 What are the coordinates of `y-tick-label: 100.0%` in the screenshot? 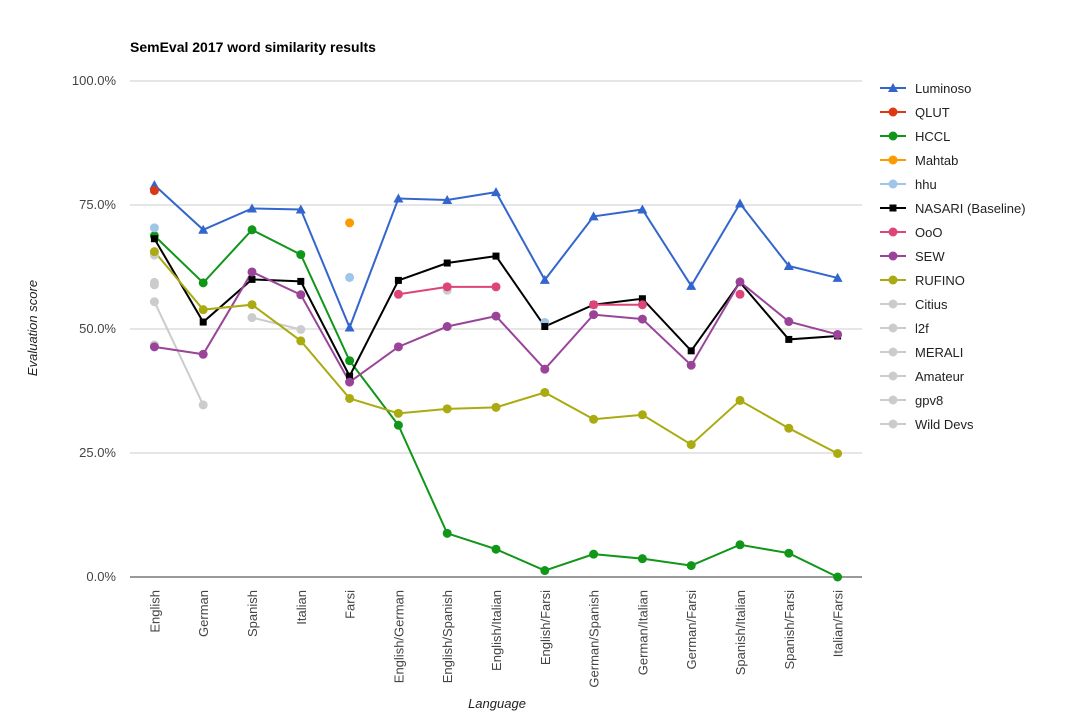 It's located at (94, 80).